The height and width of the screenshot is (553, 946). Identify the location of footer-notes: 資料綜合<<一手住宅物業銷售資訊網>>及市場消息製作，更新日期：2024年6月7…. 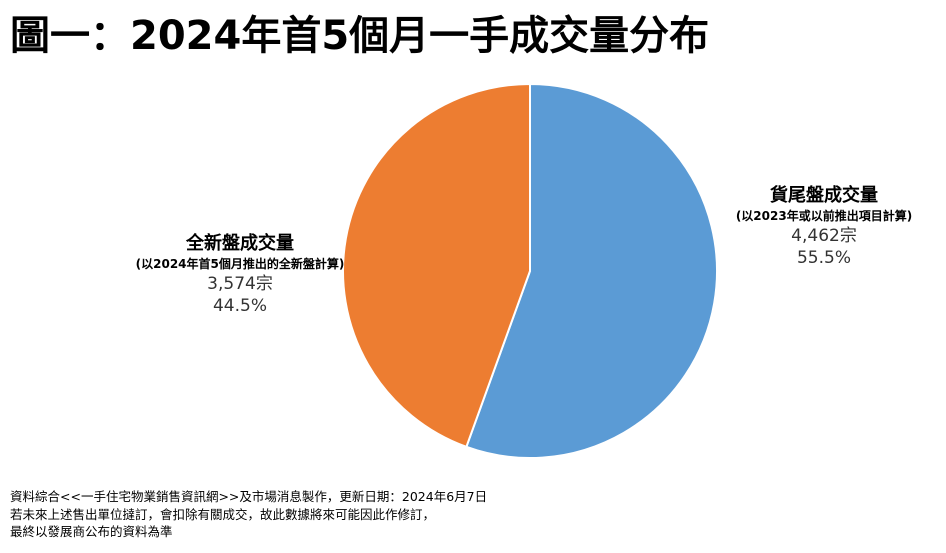
(248, 514).